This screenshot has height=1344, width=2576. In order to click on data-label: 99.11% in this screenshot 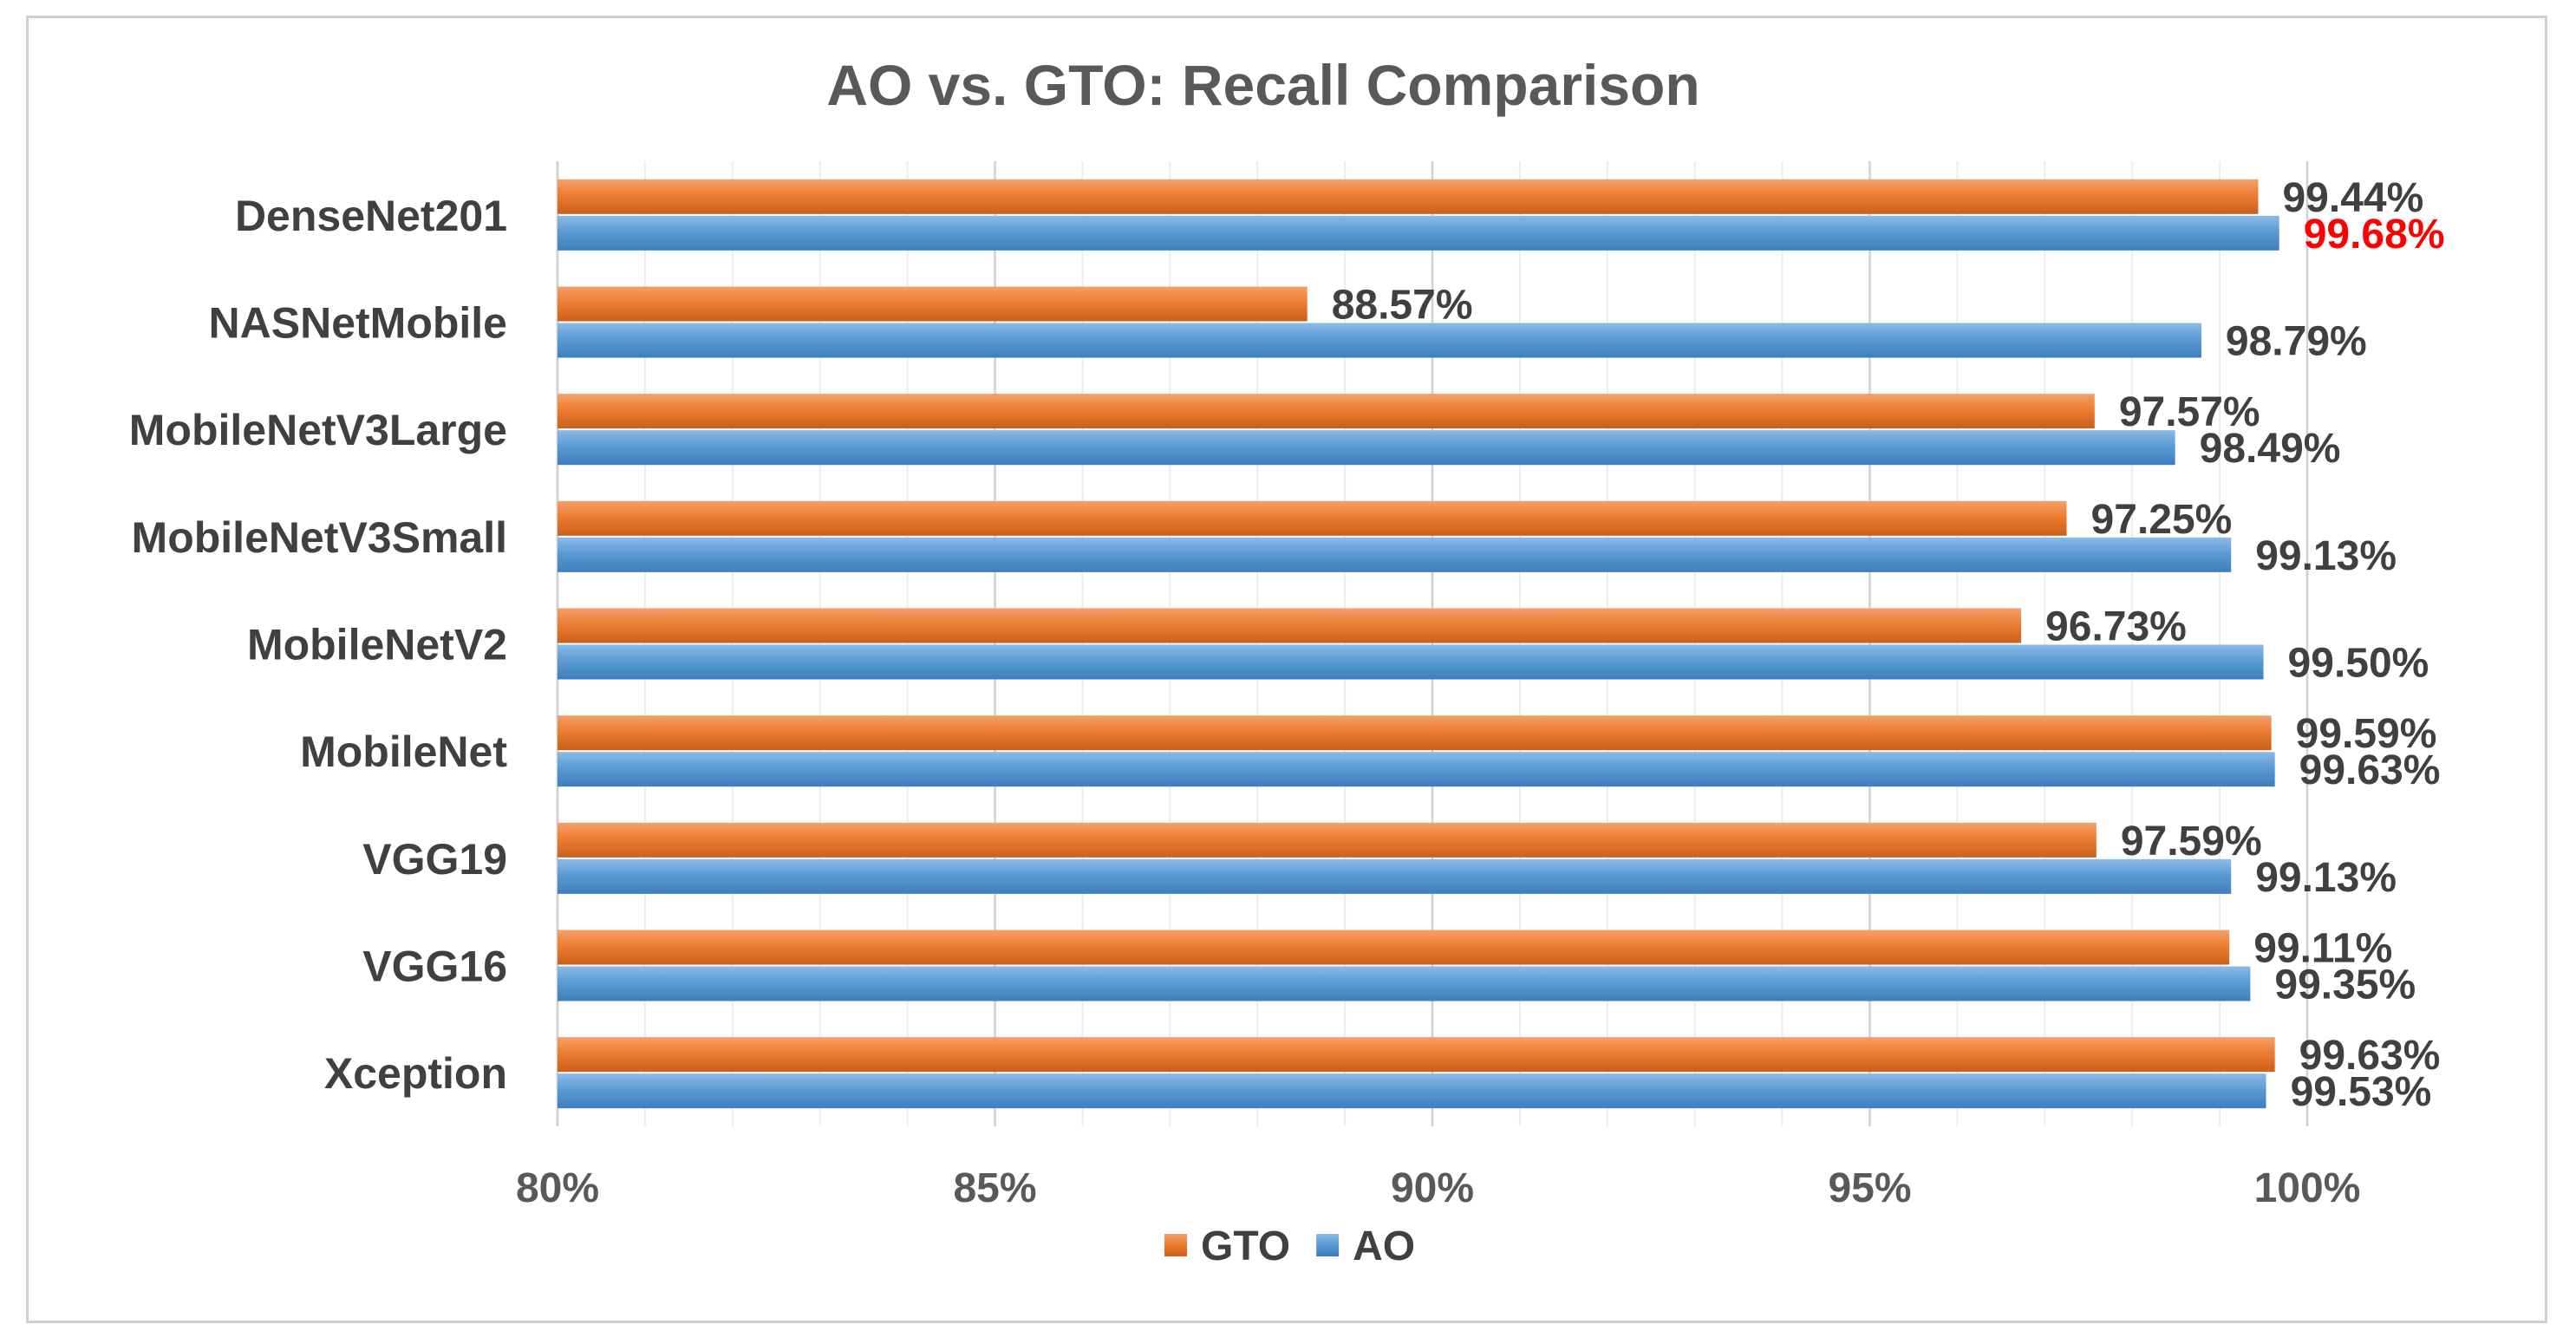, I will do `click(2322, 949)`.